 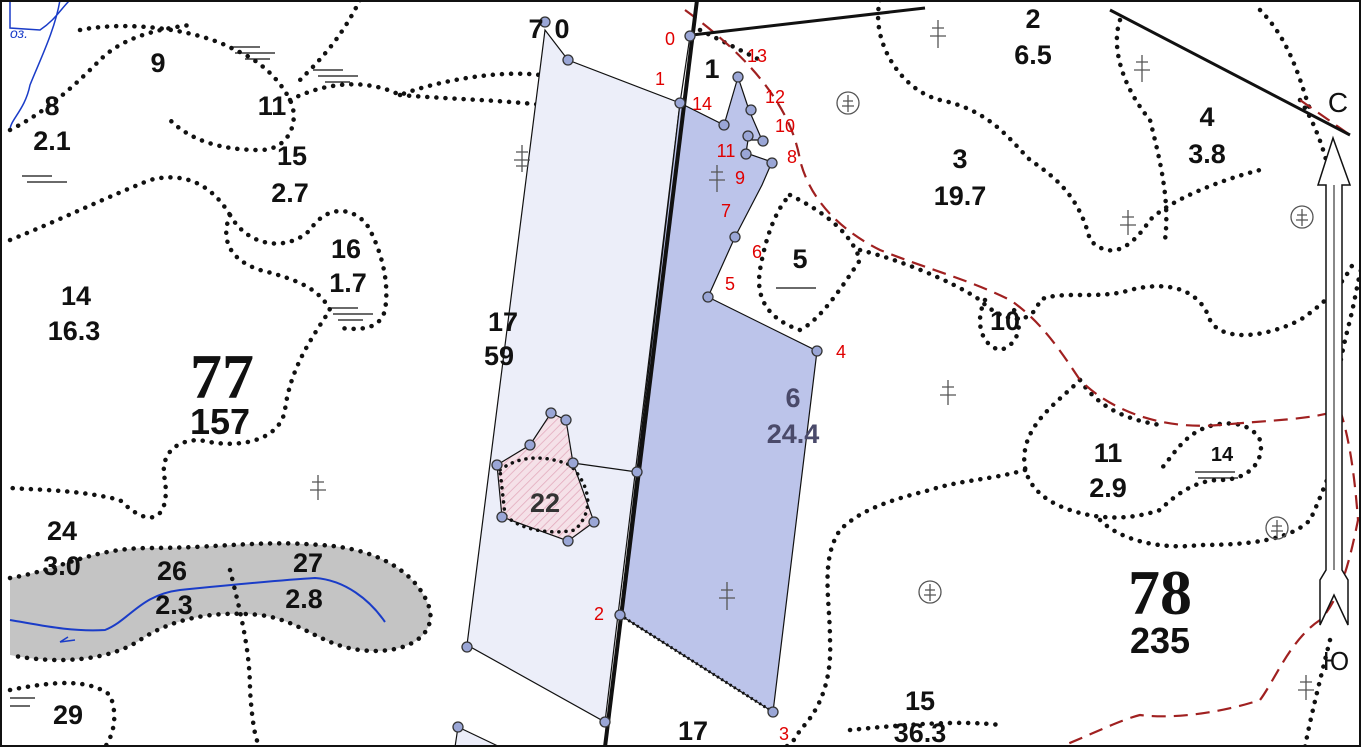 I want to click on subcompartment-area: 19.7, so click(x=960, y=196).